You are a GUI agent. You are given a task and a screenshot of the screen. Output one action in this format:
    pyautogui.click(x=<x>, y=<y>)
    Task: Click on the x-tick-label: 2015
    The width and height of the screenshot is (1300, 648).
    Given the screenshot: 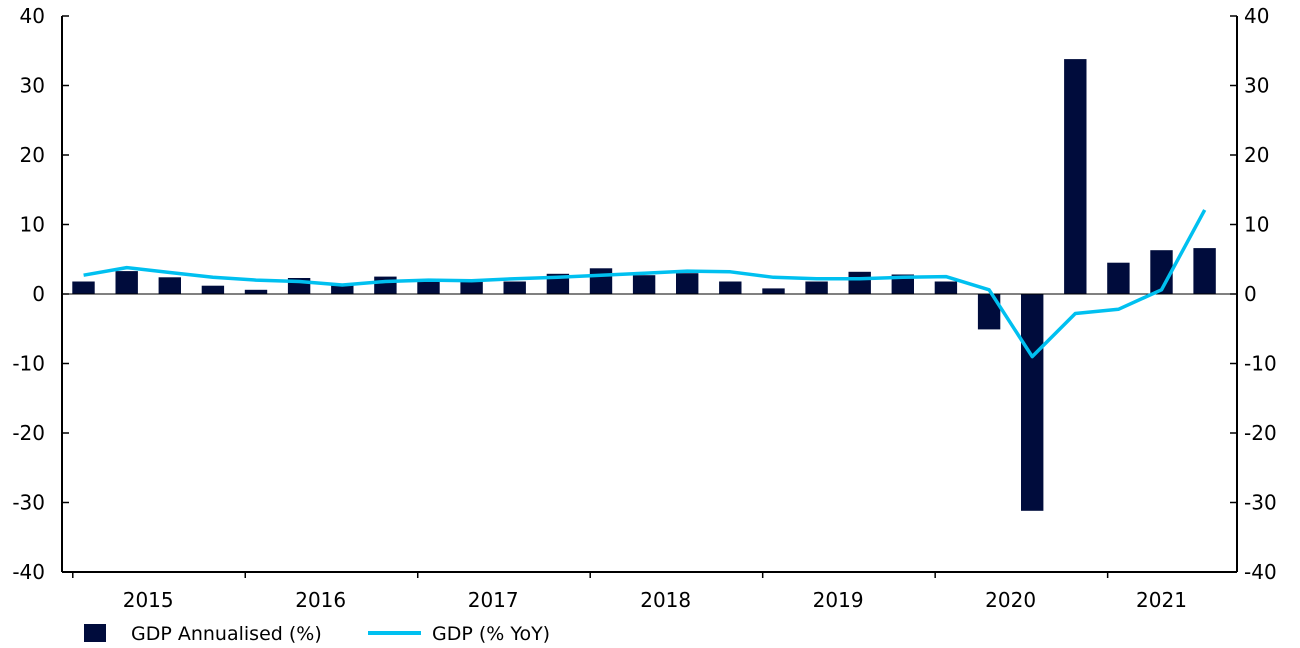 What is the action you would take?
    pyautogui.click(x=148, y=600)
    